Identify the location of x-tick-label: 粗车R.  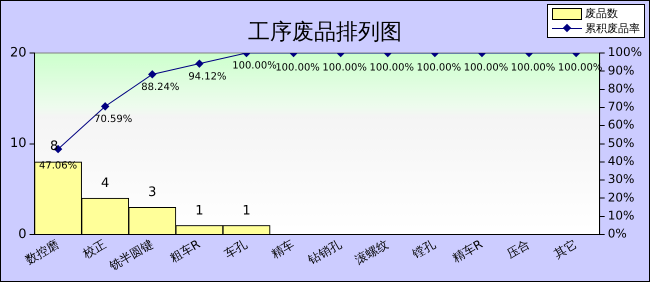
(184, 251).